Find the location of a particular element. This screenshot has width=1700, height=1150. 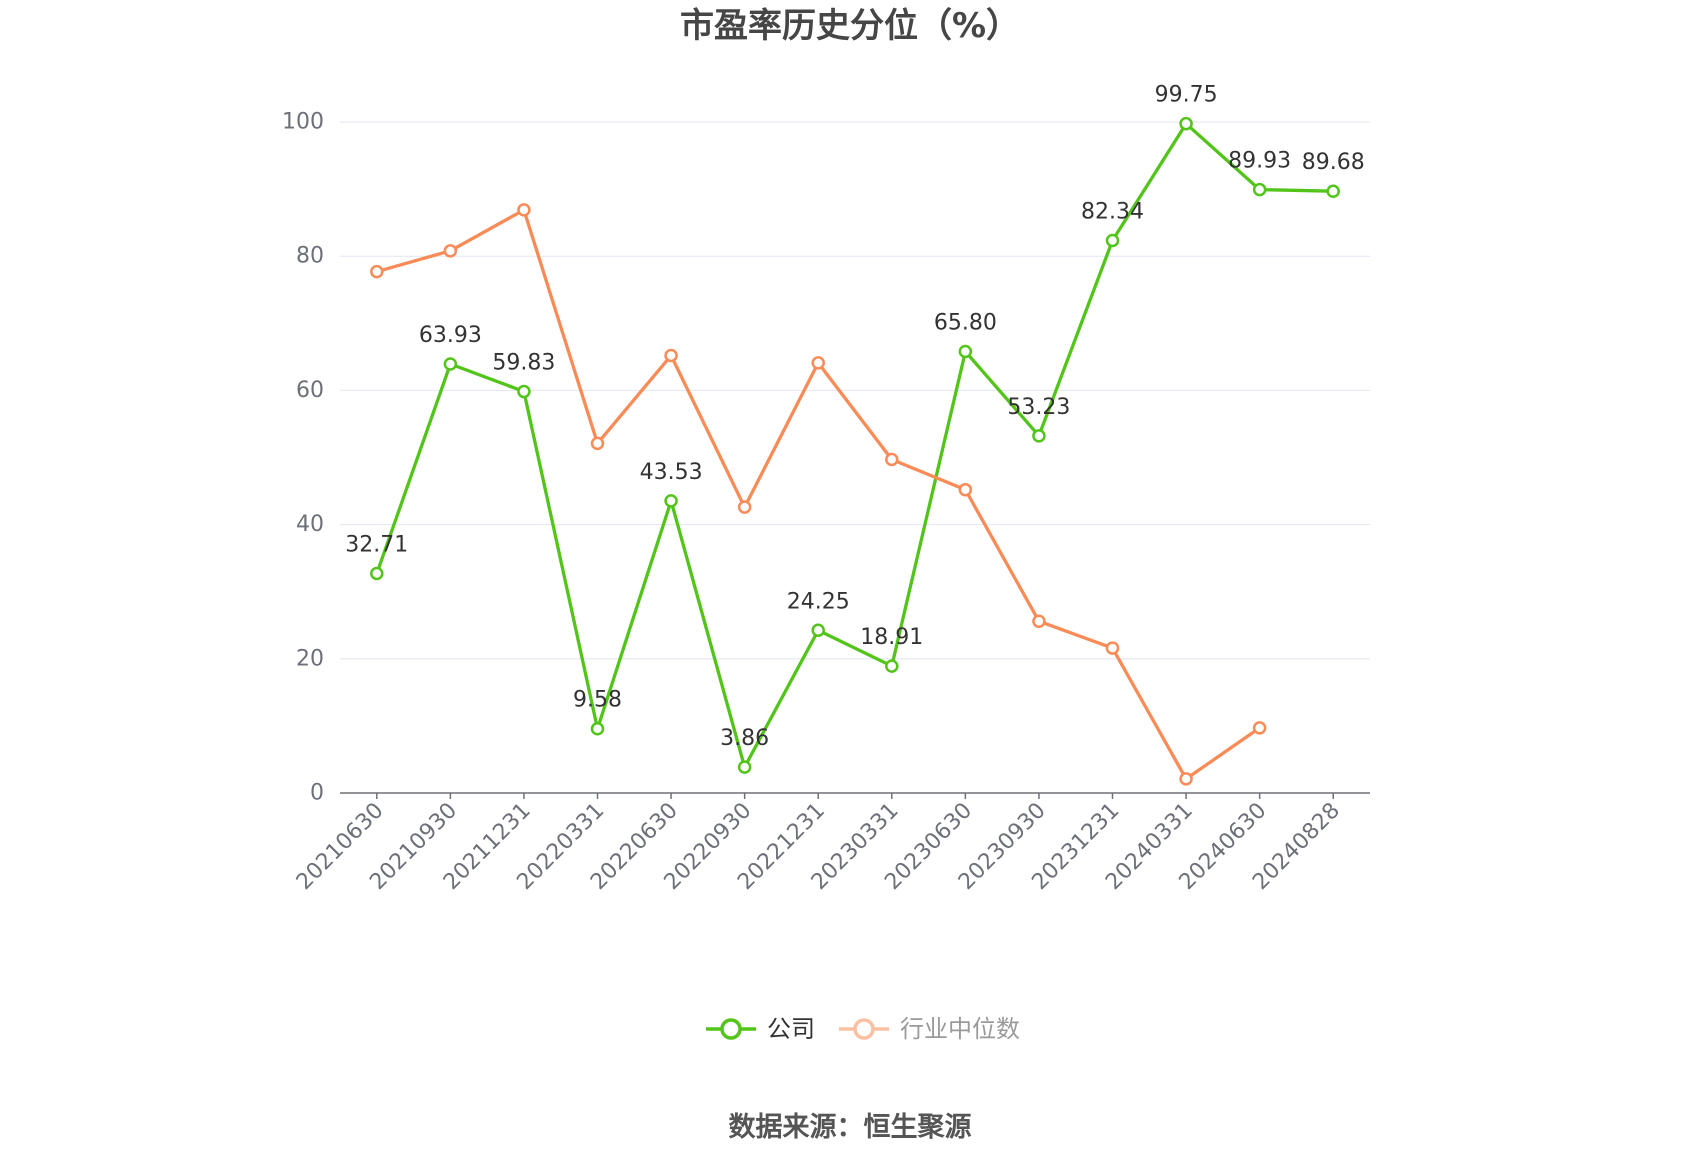

data-label: 59.83 is located at coordinates (523, 363).